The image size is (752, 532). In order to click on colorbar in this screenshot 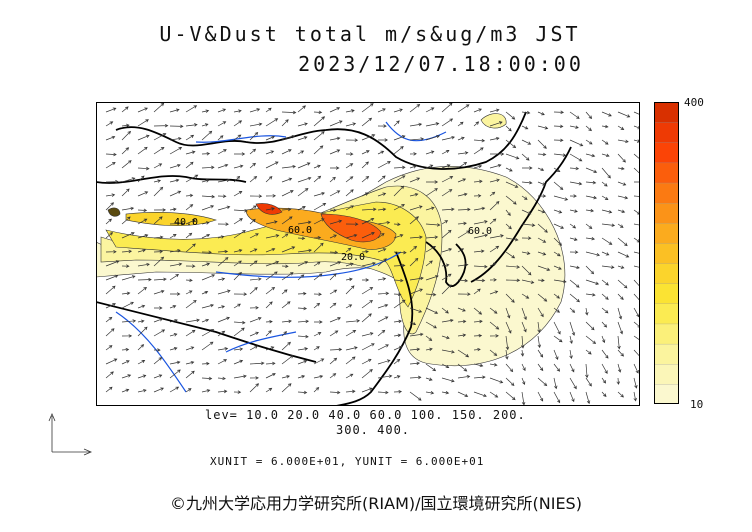, I will do `click(666, 253)`.